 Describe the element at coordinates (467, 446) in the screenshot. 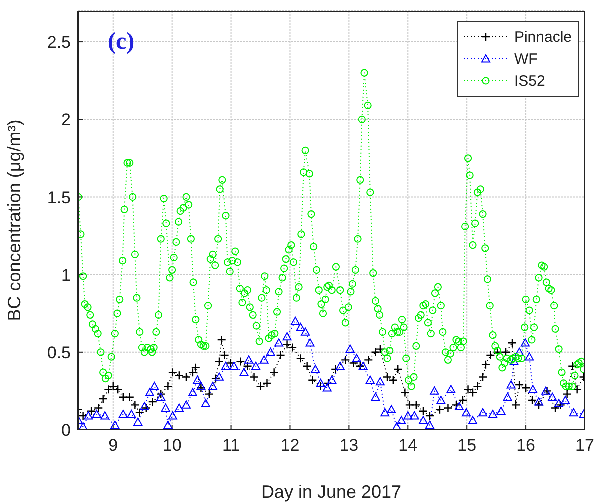

I see `x-tick-label: 15` at that location.